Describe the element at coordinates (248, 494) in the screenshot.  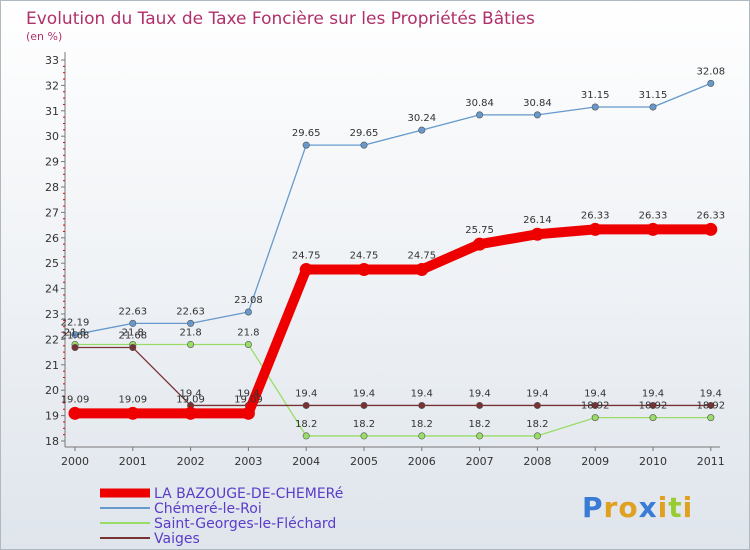
I see `legend-label-0: LA BAZOUGE-DE-CHEMERé` at that location.